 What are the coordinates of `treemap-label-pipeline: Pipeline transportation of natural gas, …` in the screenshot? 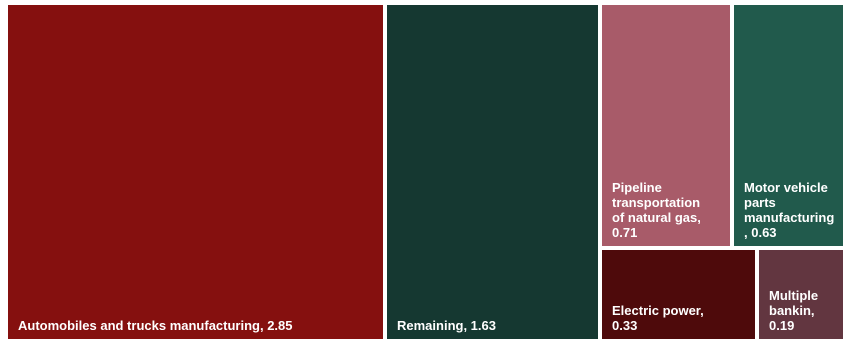 It's located at (656, 210).